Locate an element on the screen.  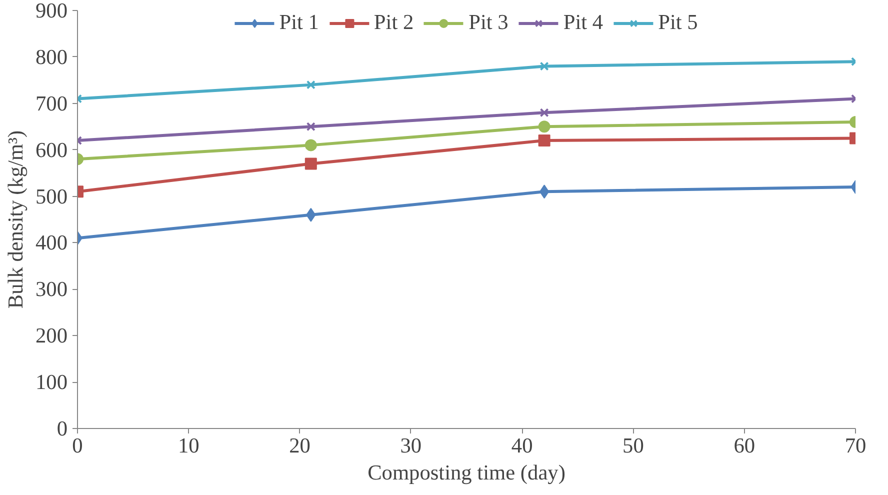
y-tick-label: 0 is located at coordinates (62, 428).